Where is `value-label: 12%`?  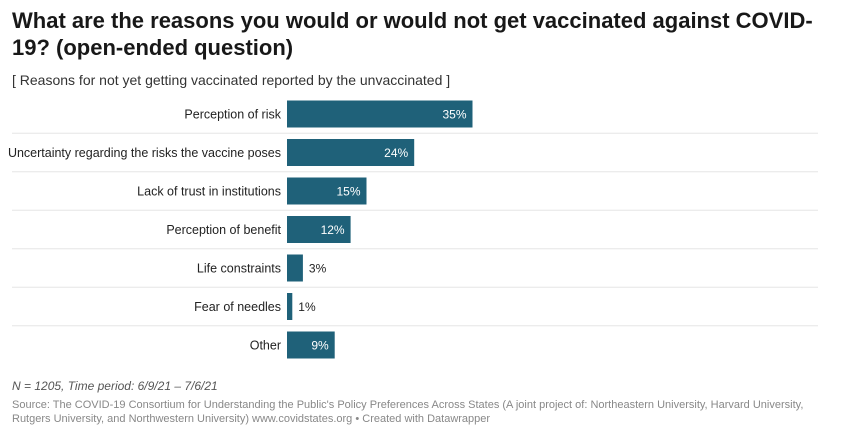
value-label: 12% is located at coordinates (333, 230).